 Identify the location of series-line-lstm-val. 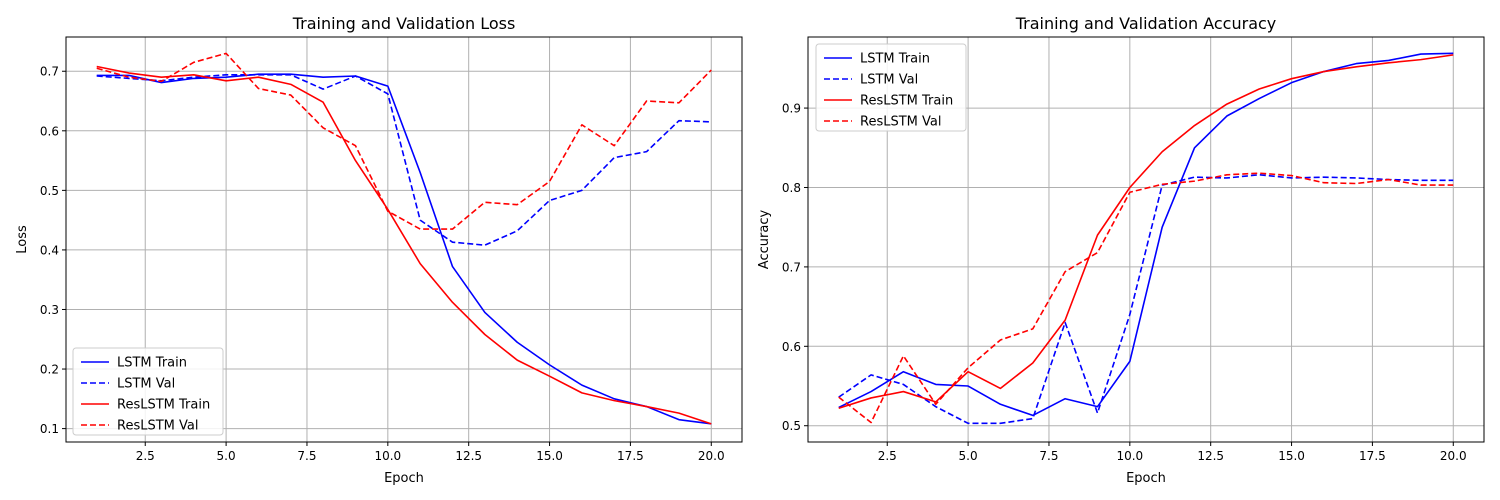
(404, 160).